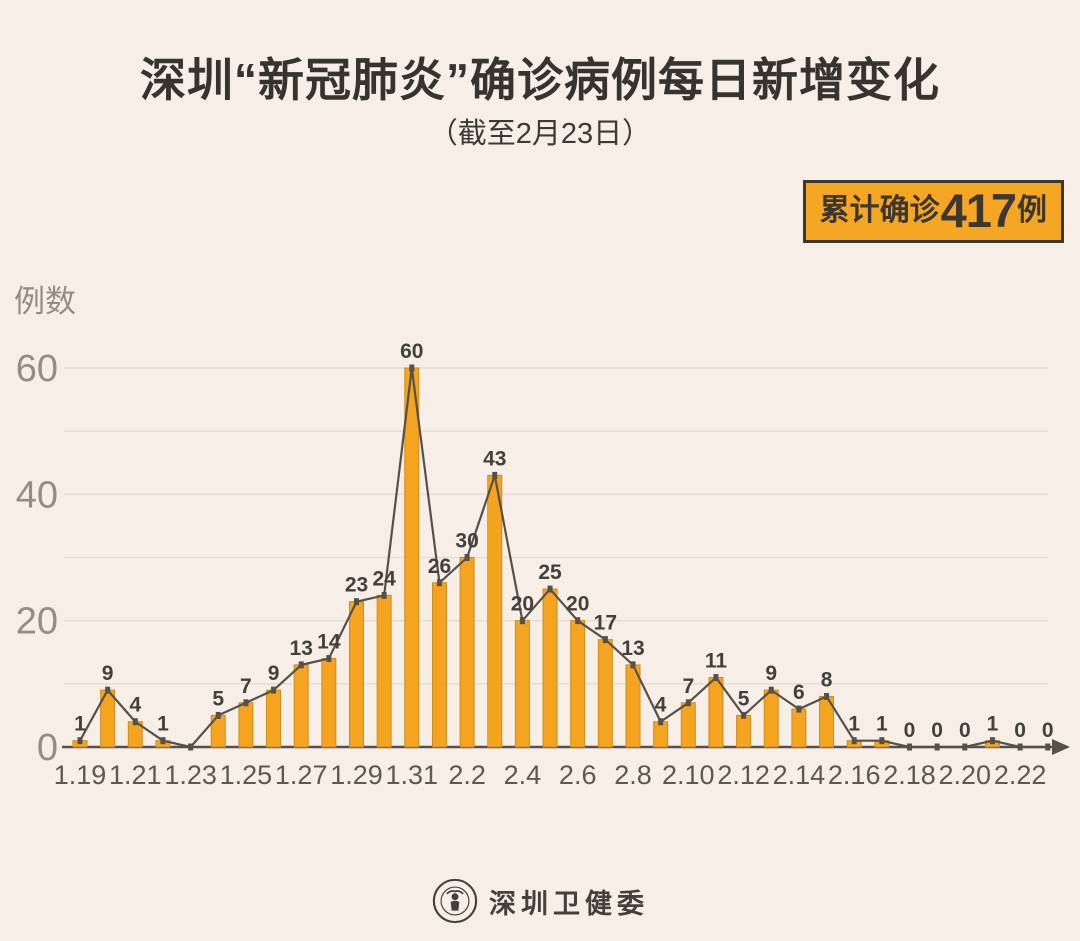 This screenshot has height=941, width=1080. What do you see at coordinates (716, 661) in the screenshot?
I see `svg-text: 11` at bounding box center [716, 661].